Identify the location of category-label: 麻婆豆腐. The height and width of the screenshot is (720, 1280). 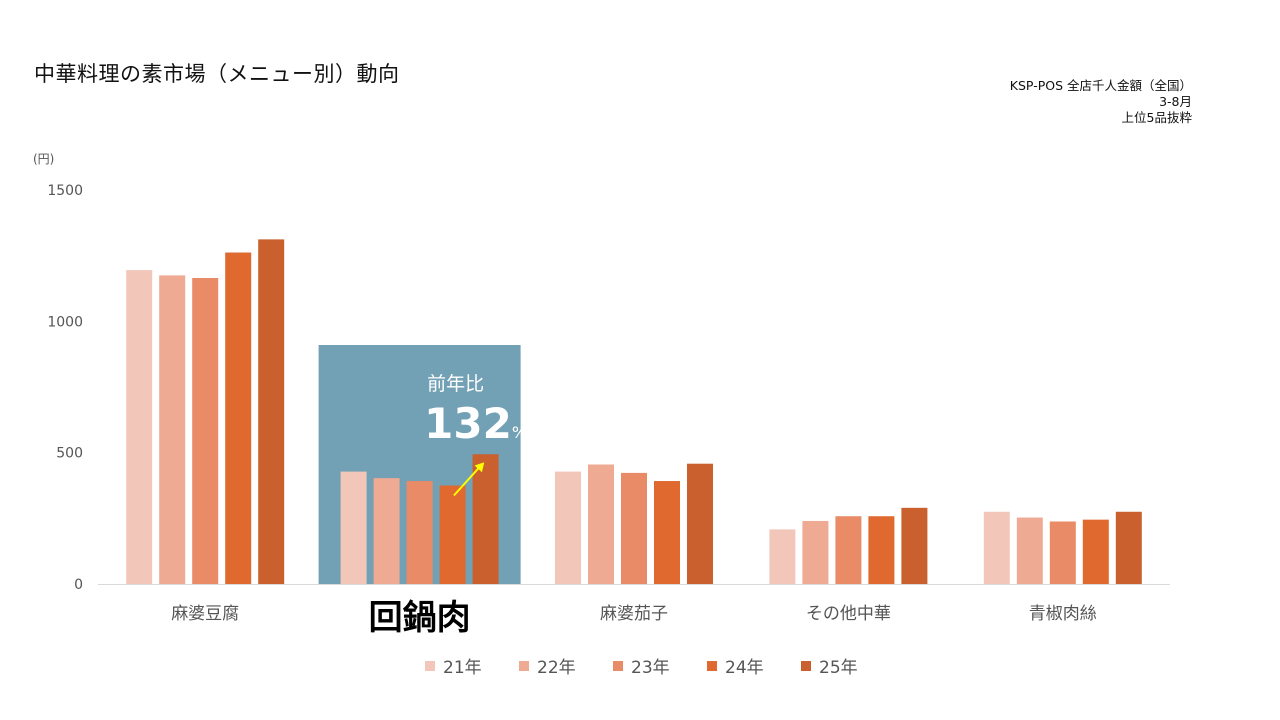
(205, 614).